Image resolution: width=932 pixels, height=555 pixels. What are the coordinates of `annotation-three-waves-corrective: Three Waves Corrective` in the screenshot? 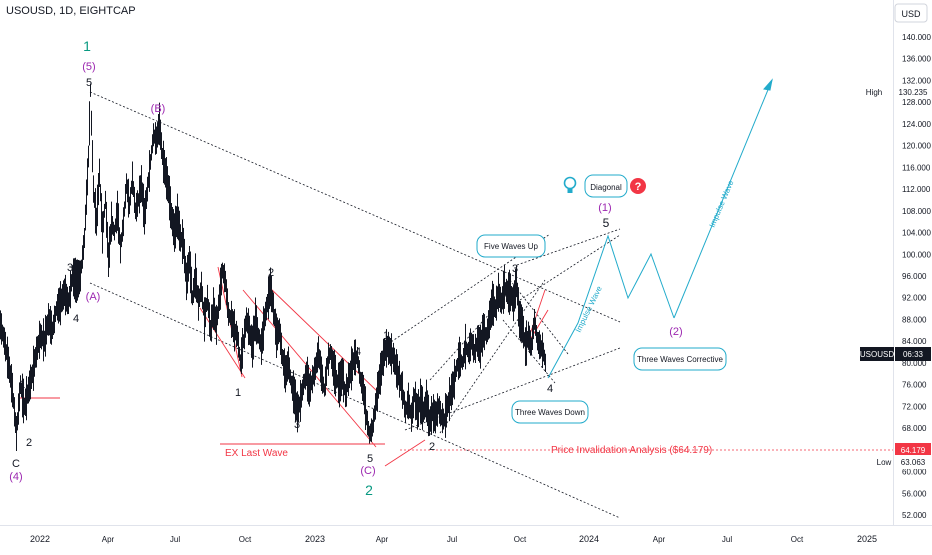 It's located at (680, 359).